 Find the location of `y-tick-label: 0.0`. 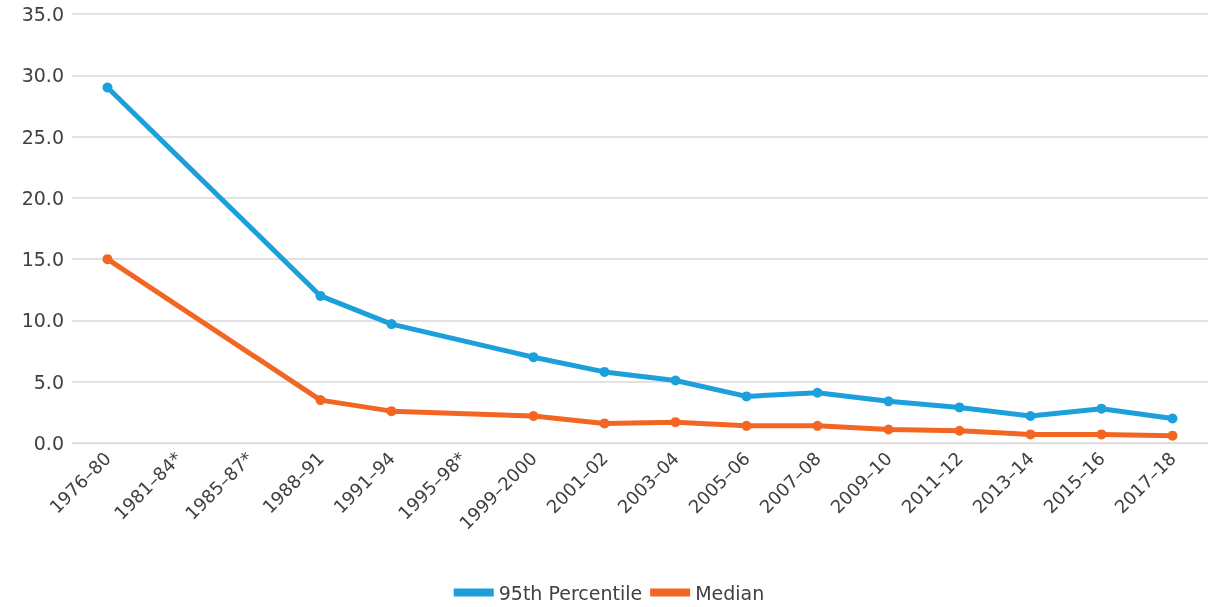

y-tick-label: 0.0 is located at coordinates (48, 443).